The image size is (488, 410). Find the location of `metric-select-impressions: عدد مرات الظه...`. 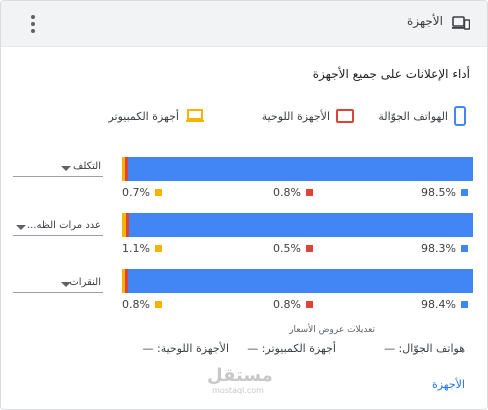

metric-select-impressions: عدد مرات الظه... is located at coordinates (58, 227).